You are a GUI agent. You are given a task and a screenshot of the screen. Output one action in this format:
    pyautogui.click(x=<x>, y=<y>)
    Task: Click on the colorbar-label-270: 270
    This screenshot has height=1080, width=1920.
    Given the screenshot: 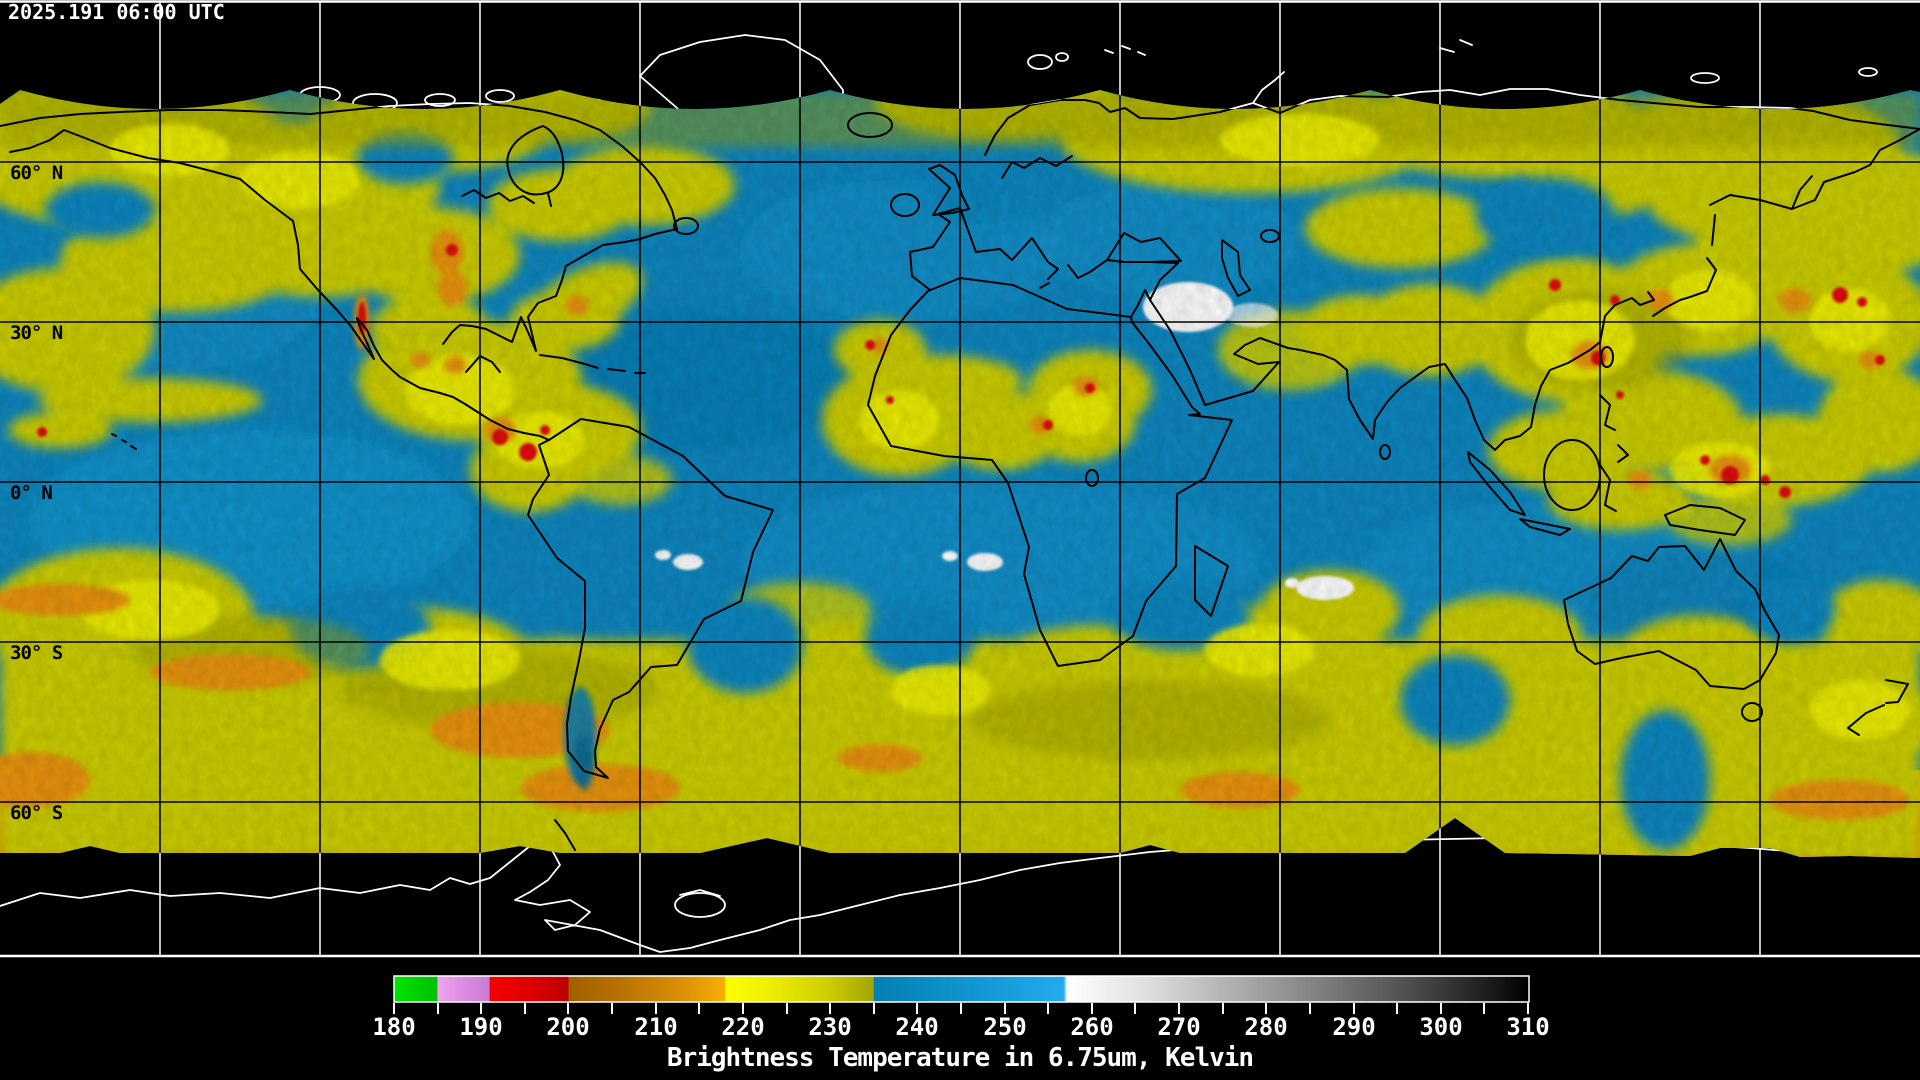 What is the action you would take?
    pyautogui.click(x=1178, y=1027)
    